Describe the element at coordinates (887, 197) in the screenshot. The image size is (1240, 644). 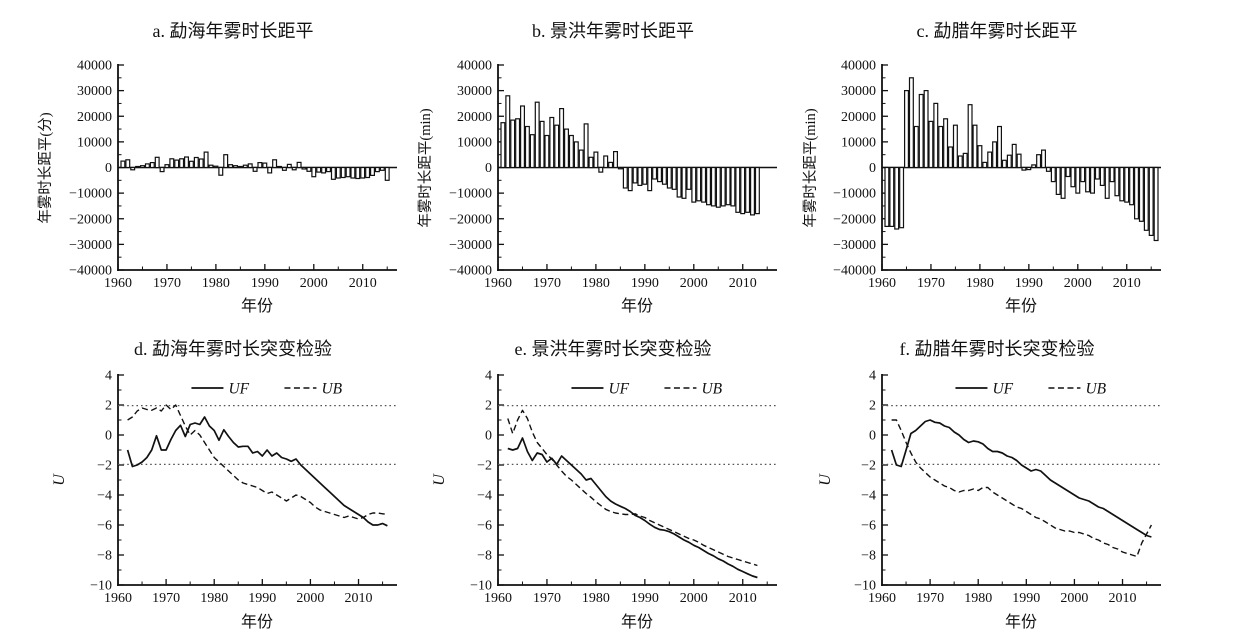
I see `bar-1961` at that location.